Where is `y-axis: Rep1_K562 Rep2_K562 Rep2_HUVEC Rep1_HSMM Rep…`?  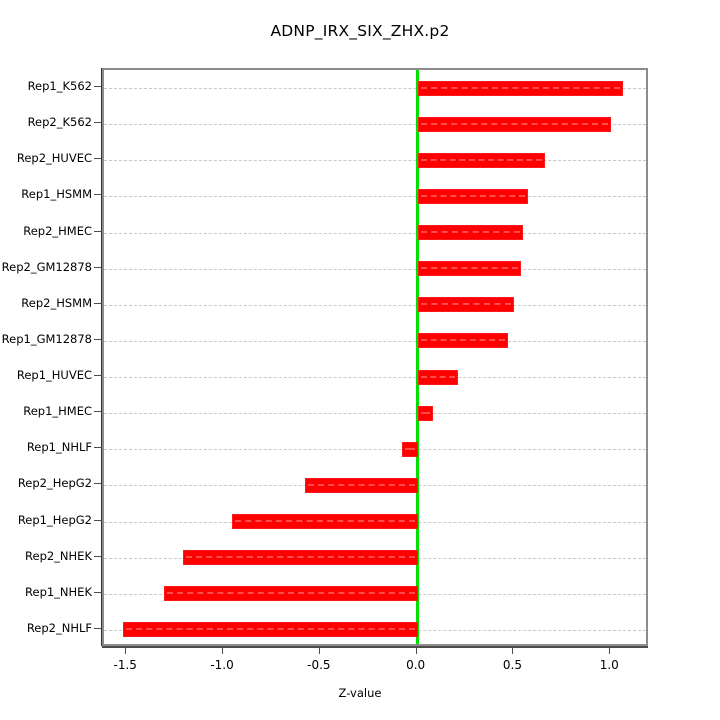 y-axis: Rep1_K562 Rep2_K562 Rep2_HUVEC Rep1_HSMM Rep… is located at coordinates (46, 357).